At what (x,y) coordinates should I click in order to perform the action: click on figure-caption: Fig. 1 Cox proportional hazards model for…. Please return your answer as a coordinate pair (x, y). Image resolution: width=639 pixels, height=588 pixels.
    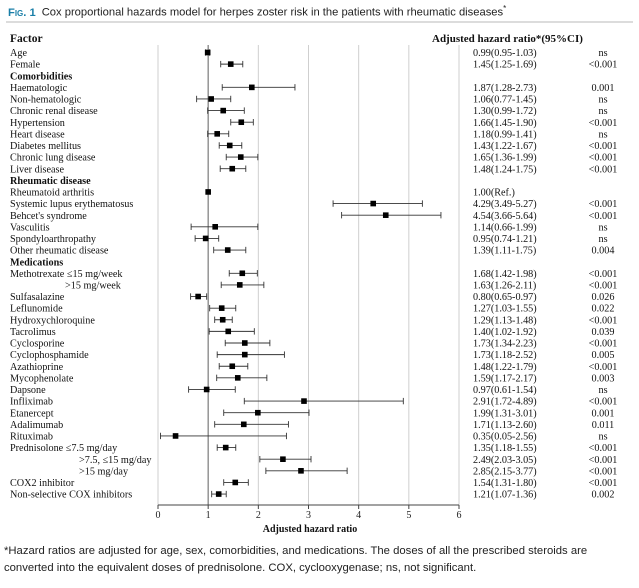
    Looking at the image, I should click on (320, 11).